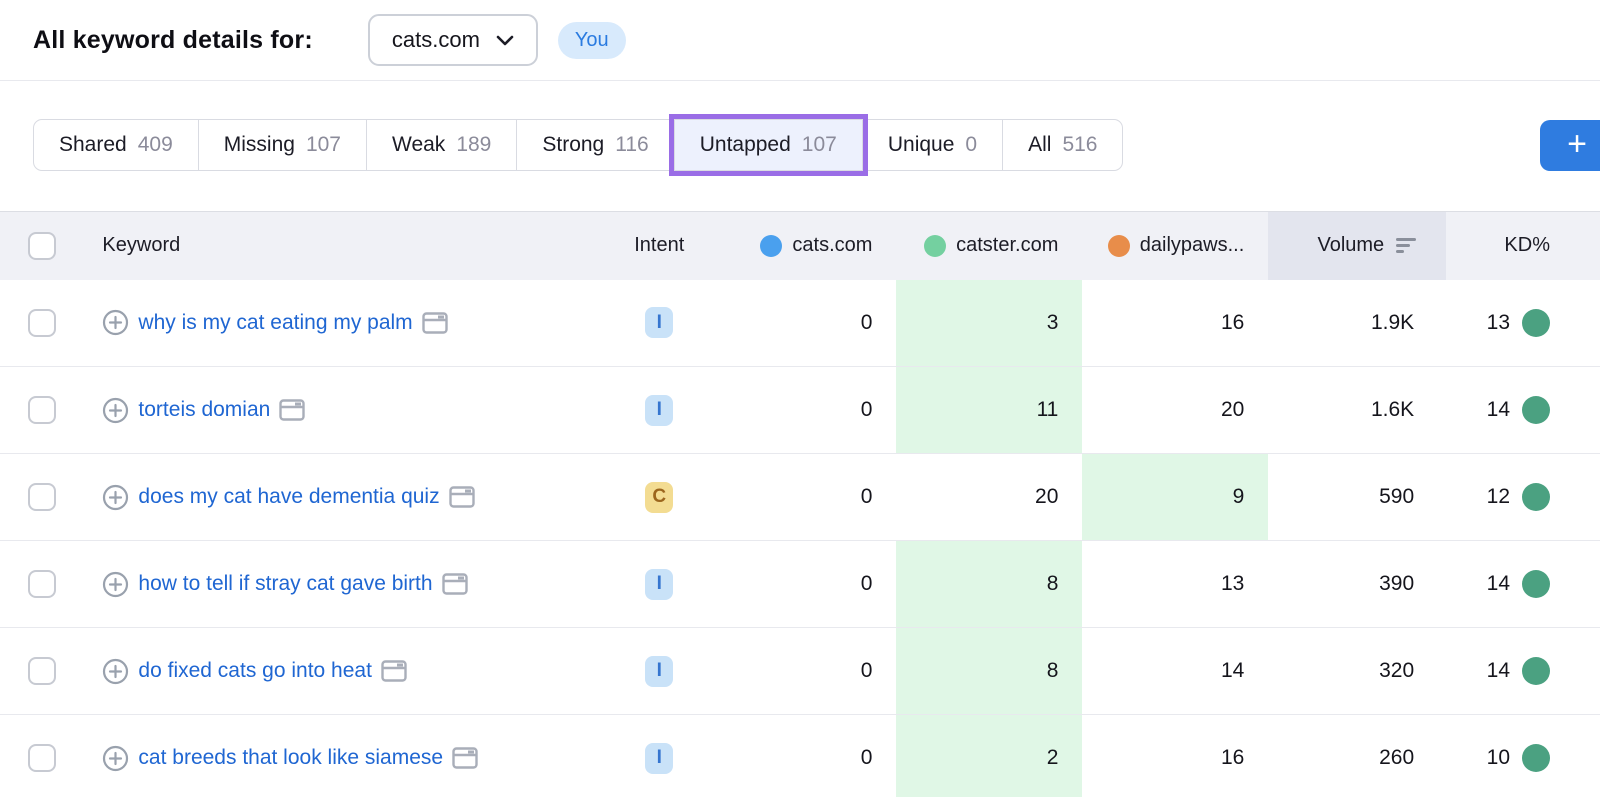 The height and width of the screenshot is (797, 1600). What do you see at coordinates (1357, 245) in the screenshot?
I see `column-header-volume: Volume` at bounding box center [1357, 245].